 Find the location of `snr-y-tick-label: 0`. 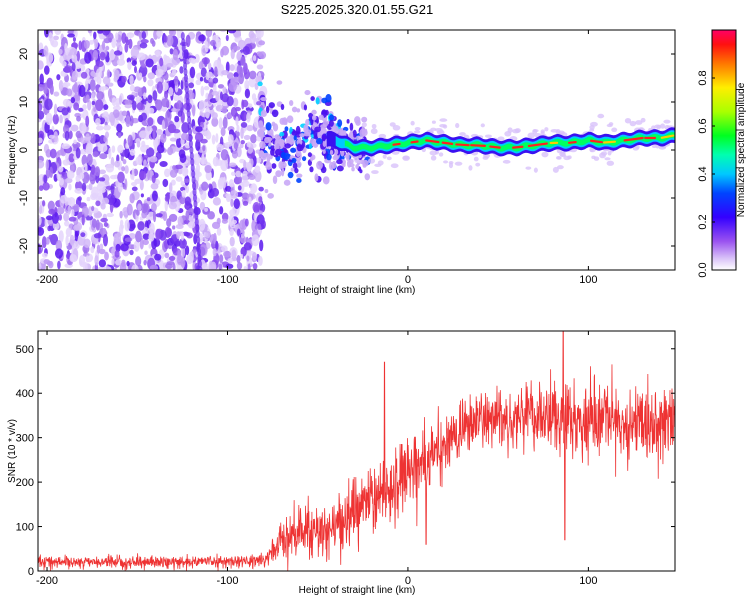

snr-y-tick-label: 0 is located at coordinates (31, 572).